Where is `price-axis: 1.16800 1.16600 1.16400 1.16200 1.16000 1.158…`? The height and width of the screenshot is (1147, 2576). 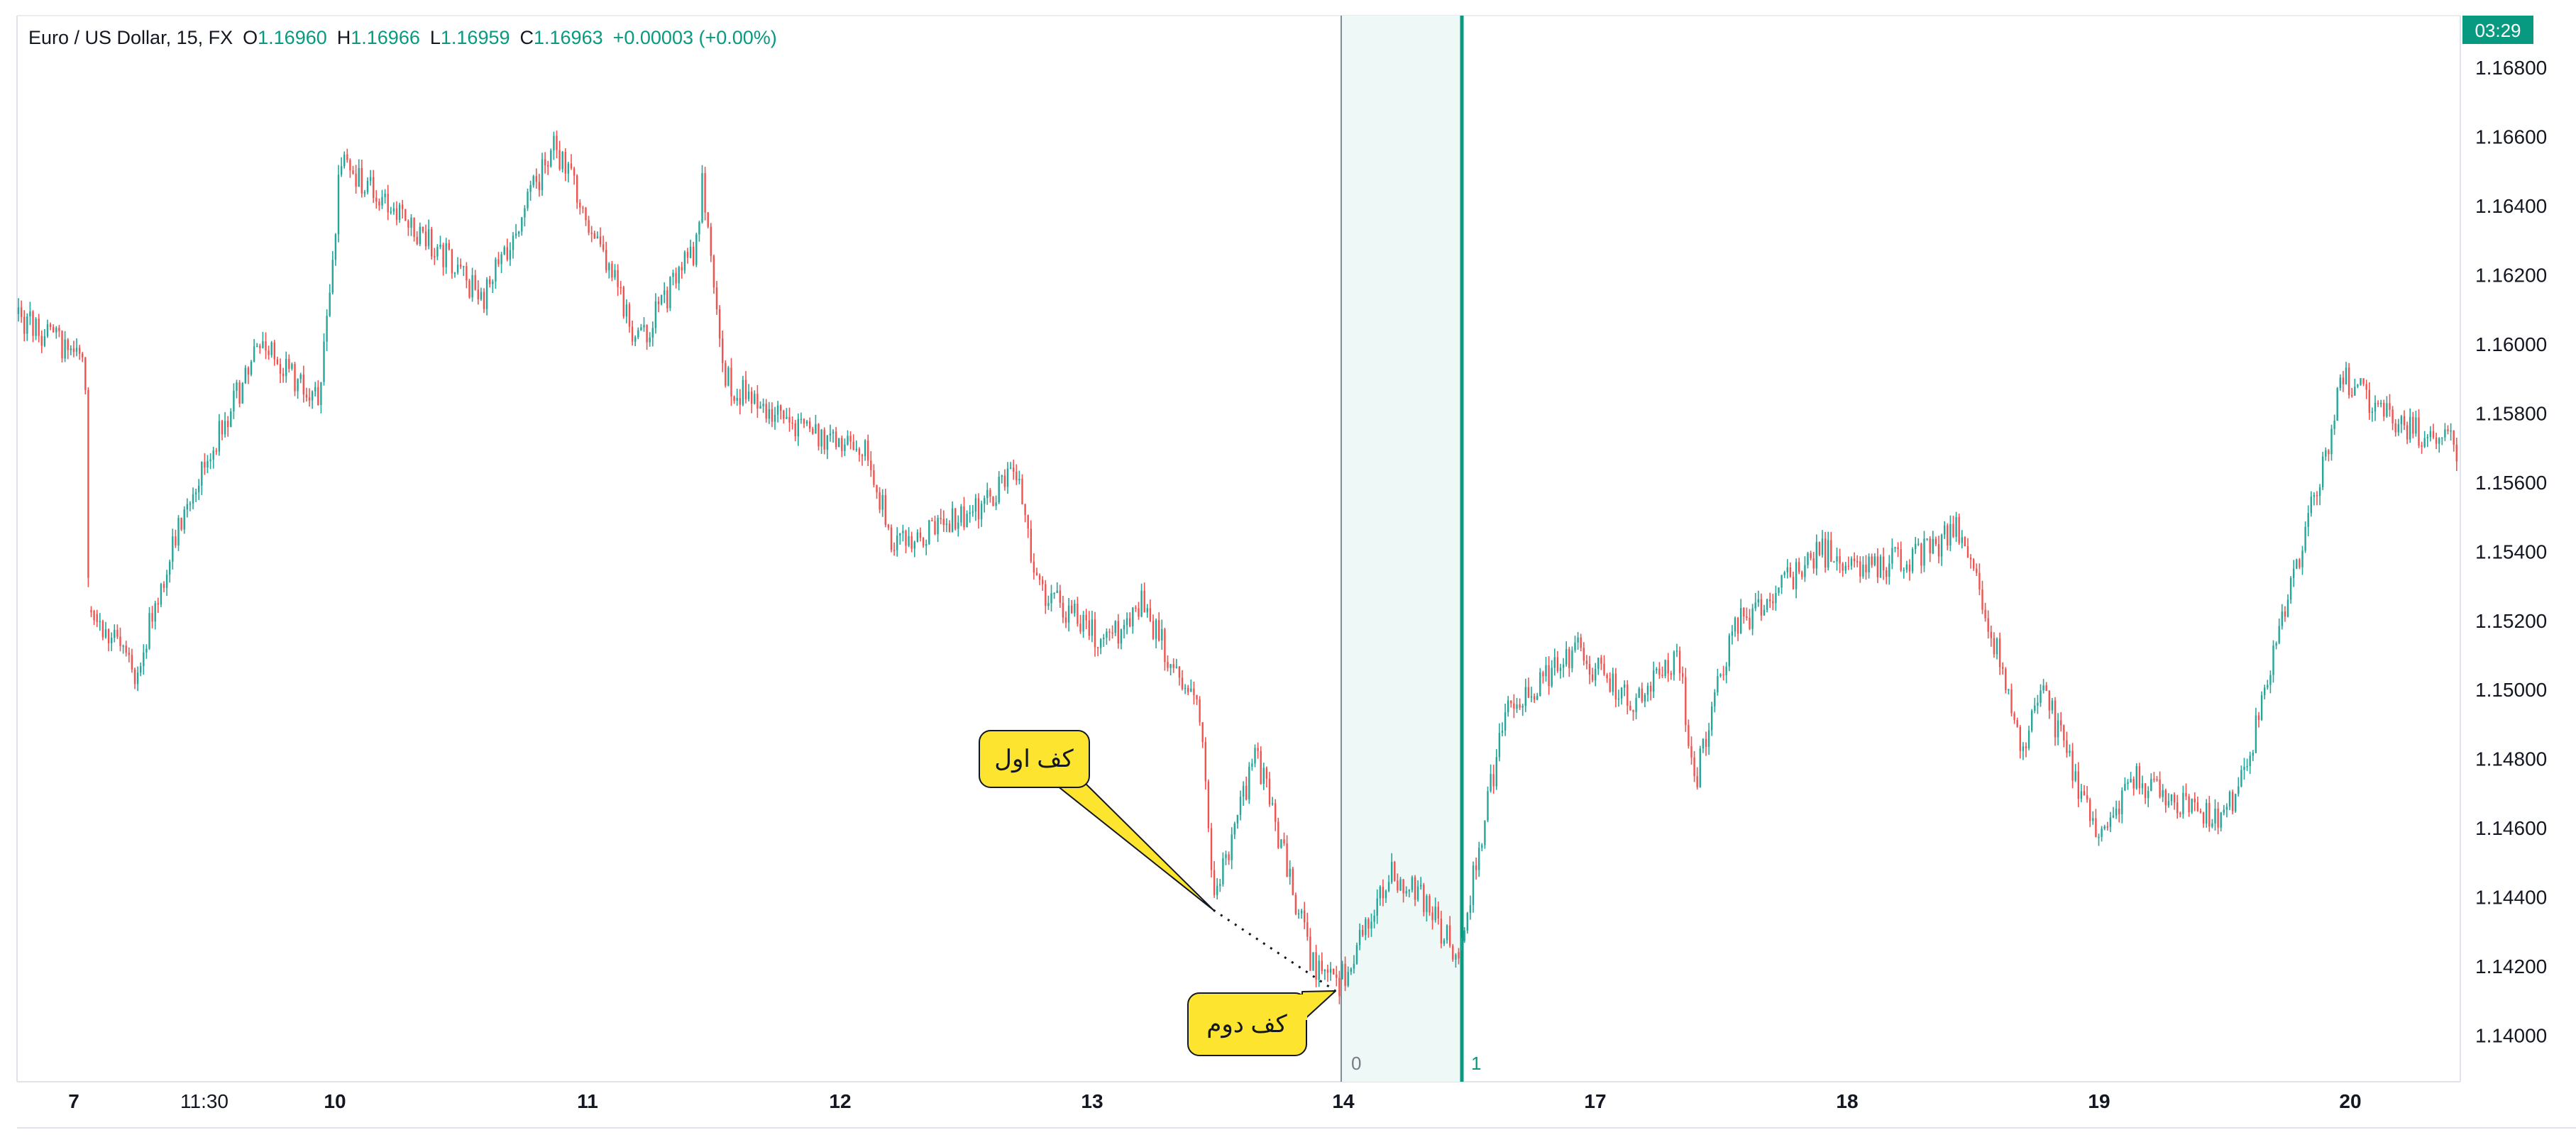 price-axis: 1.16800 1.16600 1.16400 1.16200 1.16000 1.158… is located at coordinates (2511, 551).